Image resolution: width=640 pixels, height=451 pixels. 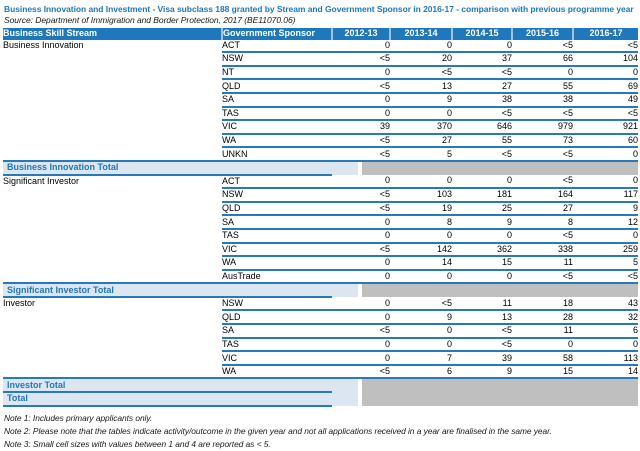 What do you see at coordinates (320, 127) in the screenshot?
I see `table-row: VIC 39 370 646 979 921` at bounding box center [320, 127].